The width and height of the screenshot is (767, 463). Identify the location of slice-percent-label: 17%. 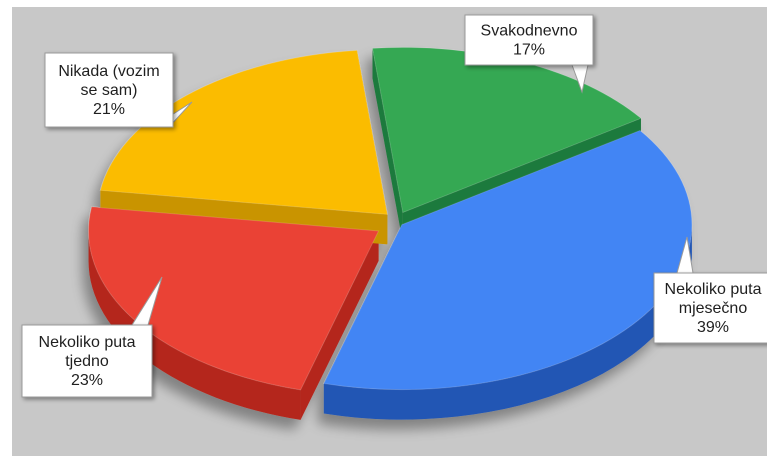
(529, 50).